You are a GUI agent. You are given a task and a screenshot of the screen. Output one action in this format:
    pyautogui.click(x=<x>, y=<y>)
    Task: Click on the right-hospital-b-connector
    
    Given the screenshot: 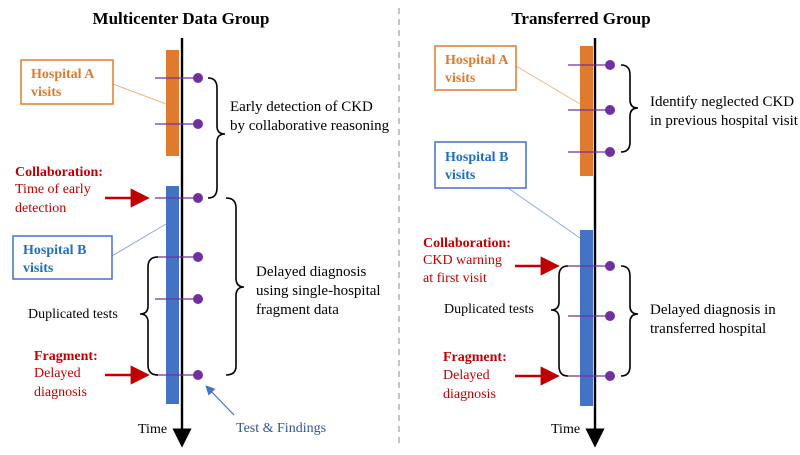 What is the action you would take?
    pyautogui.click(x=544, y=213)
    